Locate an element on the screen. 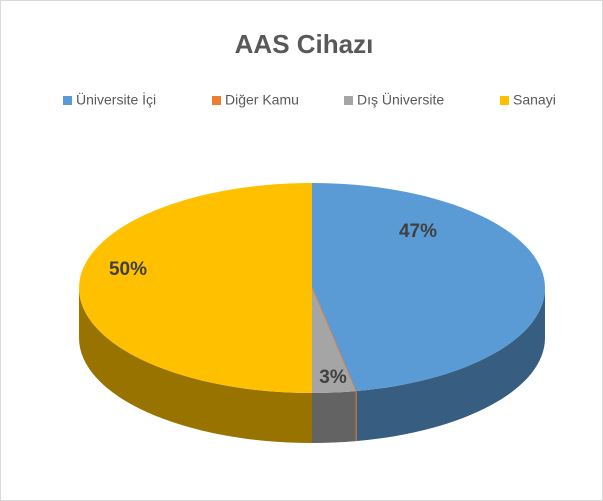 The image size is (603, 501). pie-slice is located at coordinates (334, 340).